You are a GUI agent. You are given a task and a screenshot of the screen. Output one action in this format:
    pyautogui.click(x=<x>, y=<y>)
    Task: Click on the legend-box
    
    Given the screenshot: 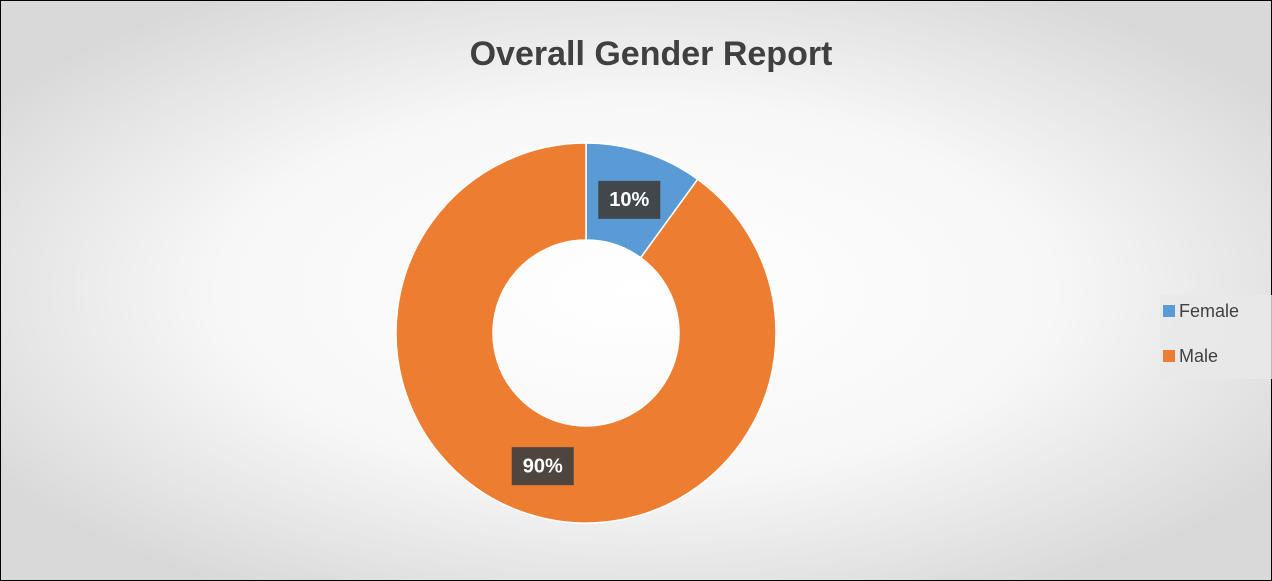 What is the action you would take?
    pyautogui.click(x=1216, y=337)
    